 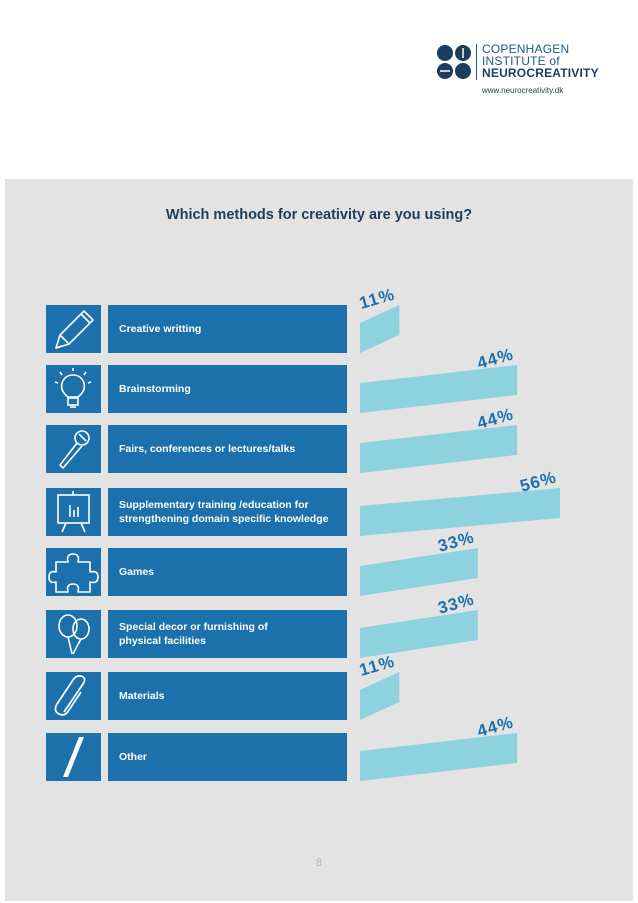 I want to click on category-bar-8: Other, so click(x=227, y=757).